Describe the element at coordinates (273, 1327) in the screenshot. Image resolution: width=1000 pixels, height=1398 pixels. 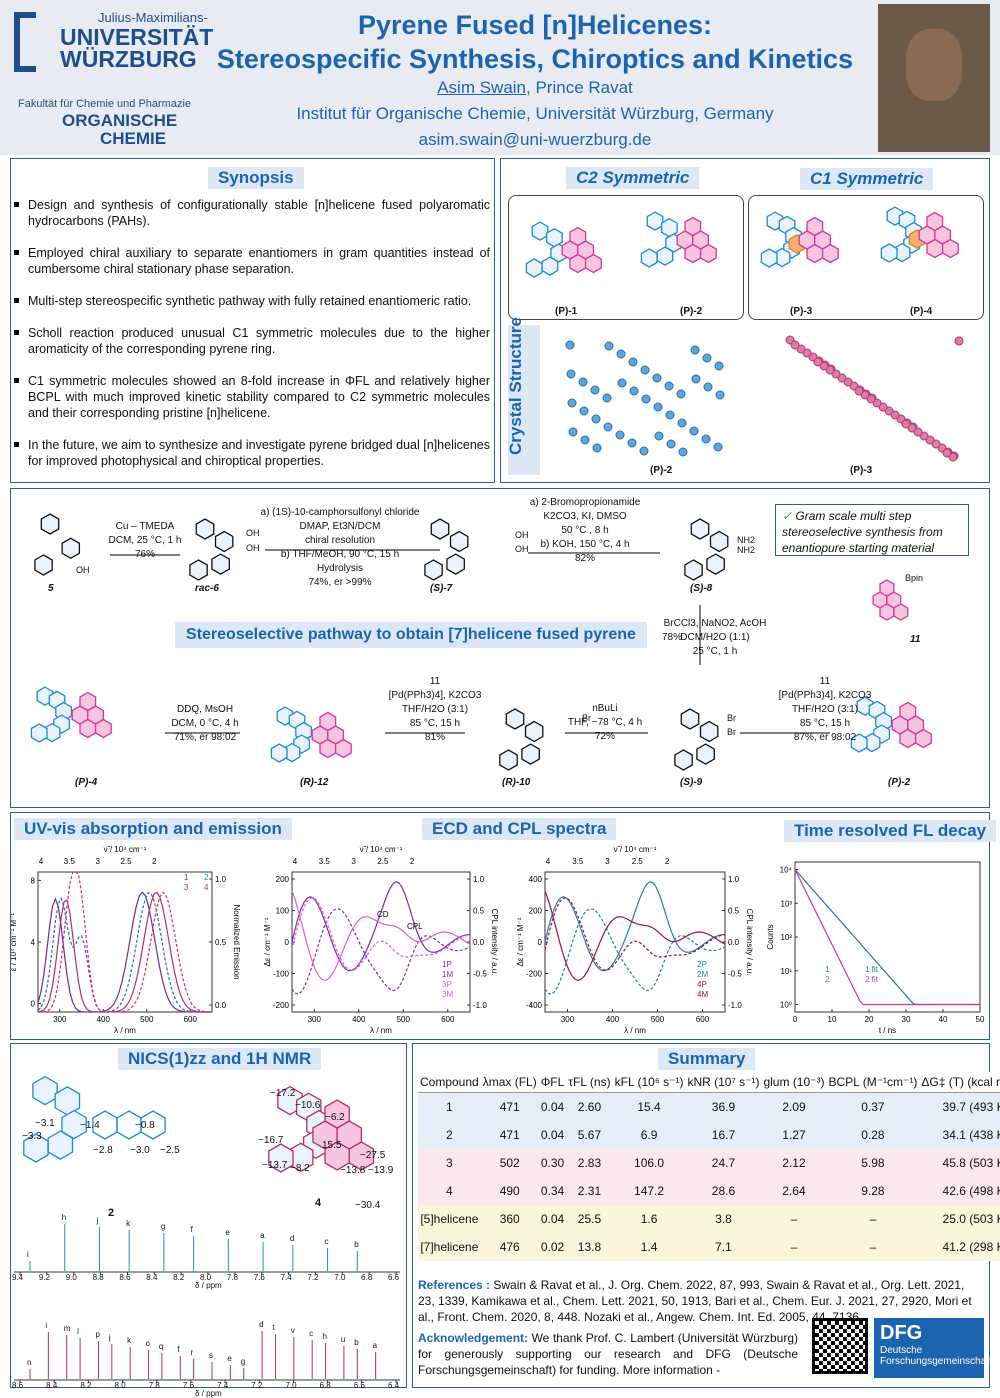
I see `peak-label: t` at that location.